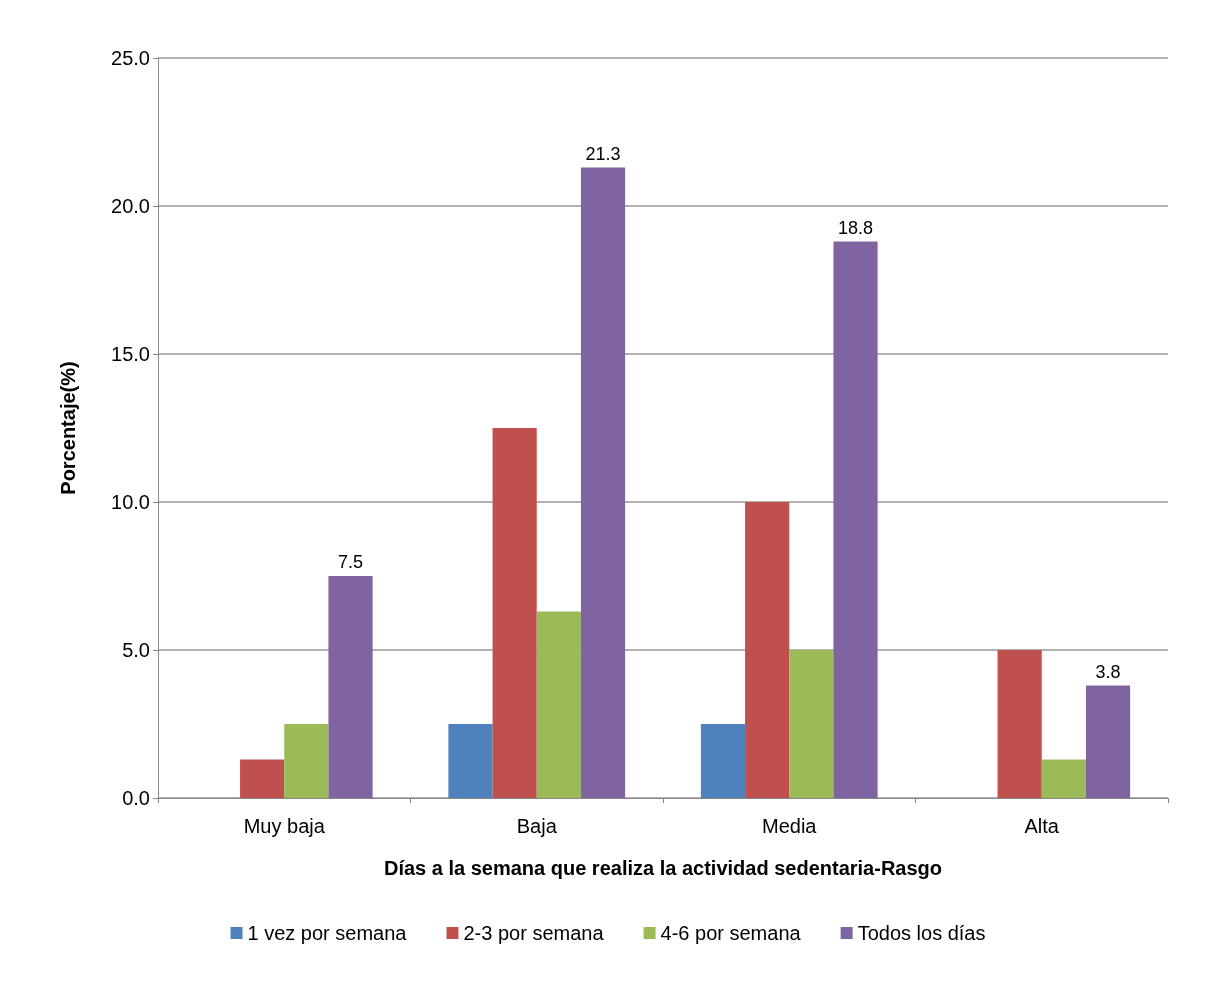  What do you see at coordinates (856, 227) in the screenshot?
I see `data-label: 18.8` at bounding box center [856, 227].